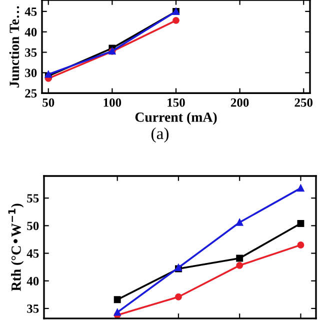 The width and height of the screenshot is (320, 320). I want to click on y-tick-label: 30, so click(31, 73).